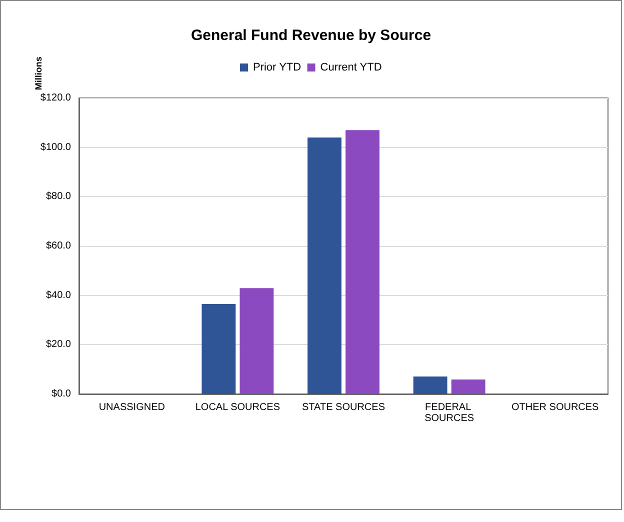 The height and width of the screenshot is (522, 624). What do you see at coordinates (59, 246) in the screenshot?
I see `y-tick-label: $60.0` at bounding box center [59, 246].